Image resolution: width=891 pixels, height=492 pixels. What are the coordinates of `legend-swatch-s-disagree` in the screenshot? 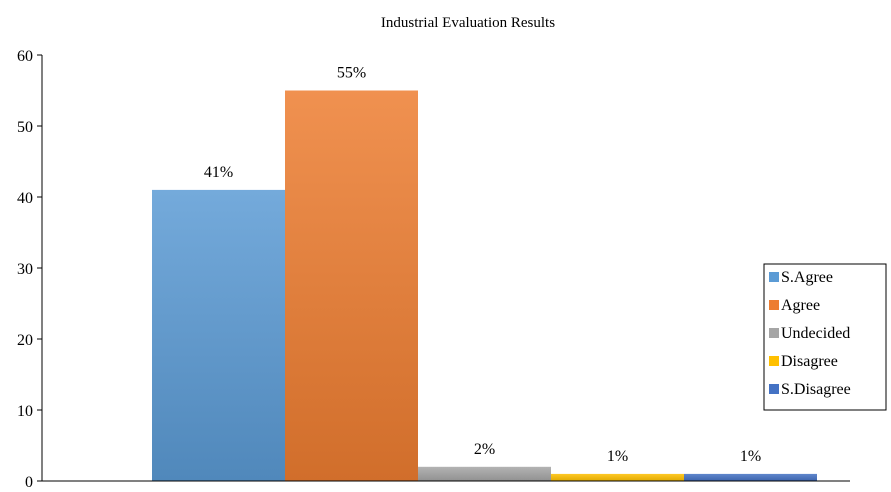 It's located at (774, 389).